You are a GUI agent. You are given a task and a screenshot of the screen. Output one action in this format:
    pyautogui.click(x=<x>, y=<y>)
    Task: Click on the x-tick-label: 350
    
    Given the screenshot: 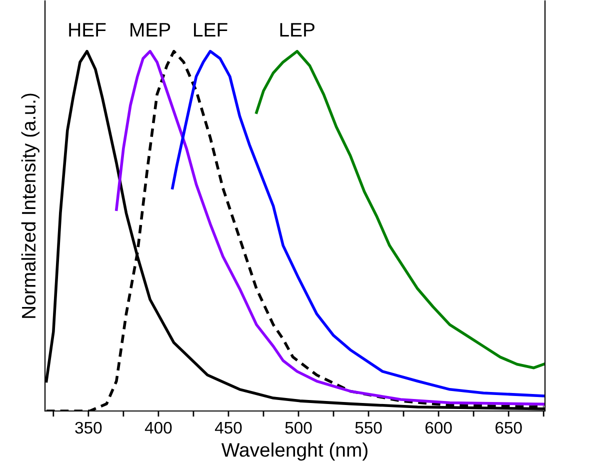 What is the action you would take?
    pyautogui.click(x=88, y=428)
    